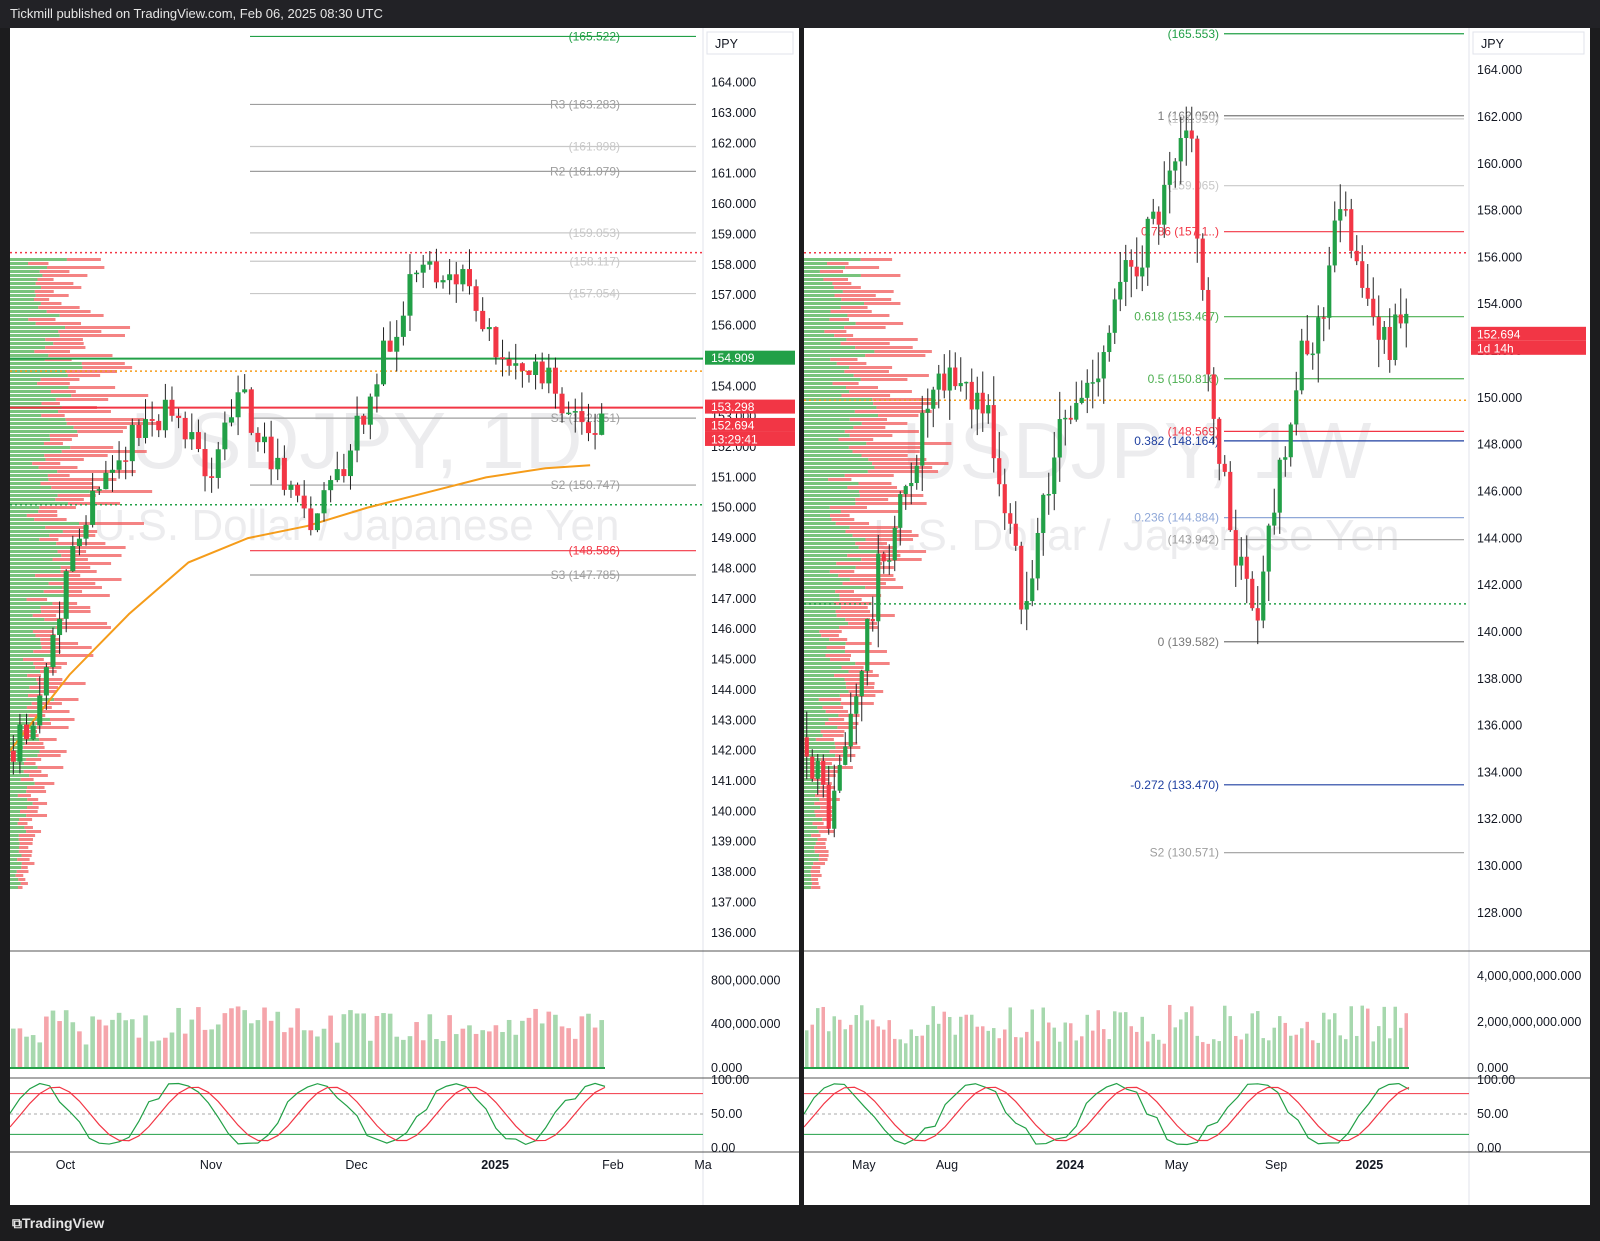 This screenshot has width=1600, height=1241. Describe the element at coordinates (750, 43) in the screenshot. I see `currency-box` at that location.